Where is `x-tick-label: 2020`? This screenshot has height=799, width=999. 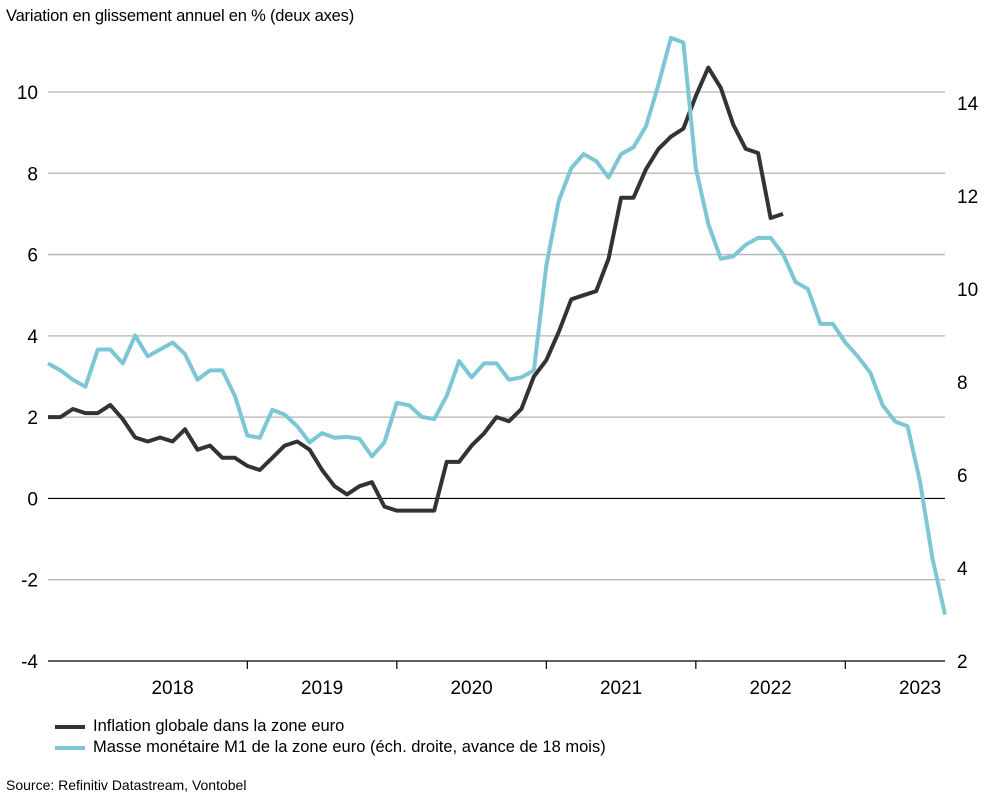 x-tick-label: 2020 is located at coordinates (471, 688).